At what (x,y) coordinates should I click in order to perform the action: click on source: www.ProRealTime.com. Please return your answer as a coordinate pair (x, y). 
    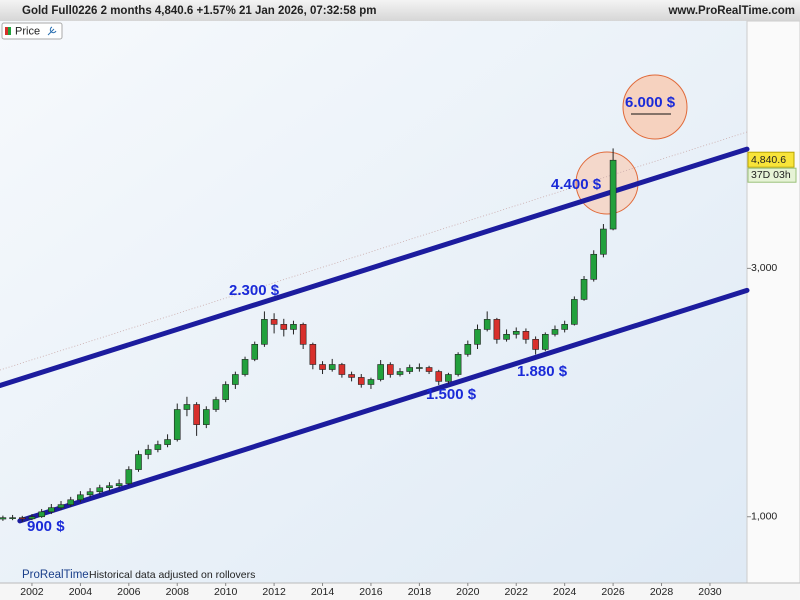
    Looking at the image, I should click on (731, 11).